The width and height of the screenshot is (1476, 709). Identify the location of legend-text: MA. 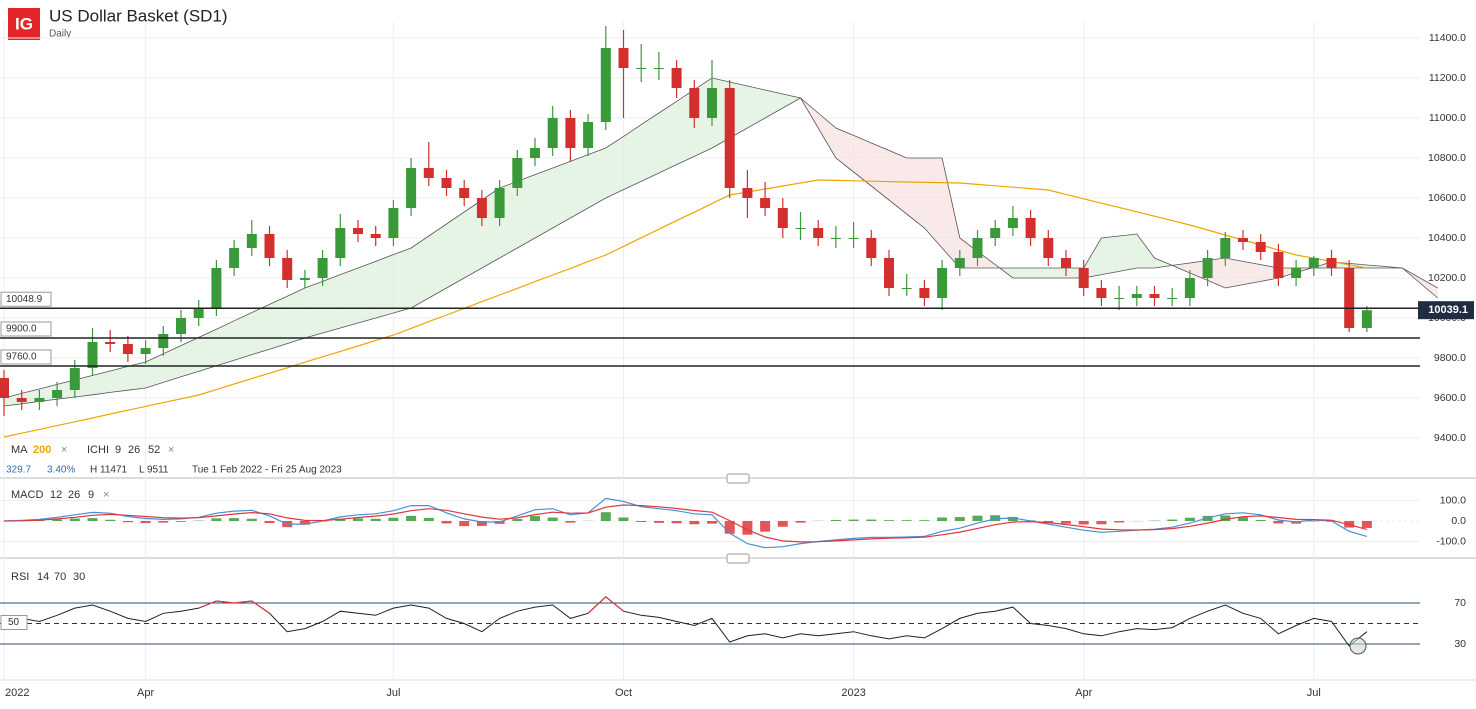
(19, 450).